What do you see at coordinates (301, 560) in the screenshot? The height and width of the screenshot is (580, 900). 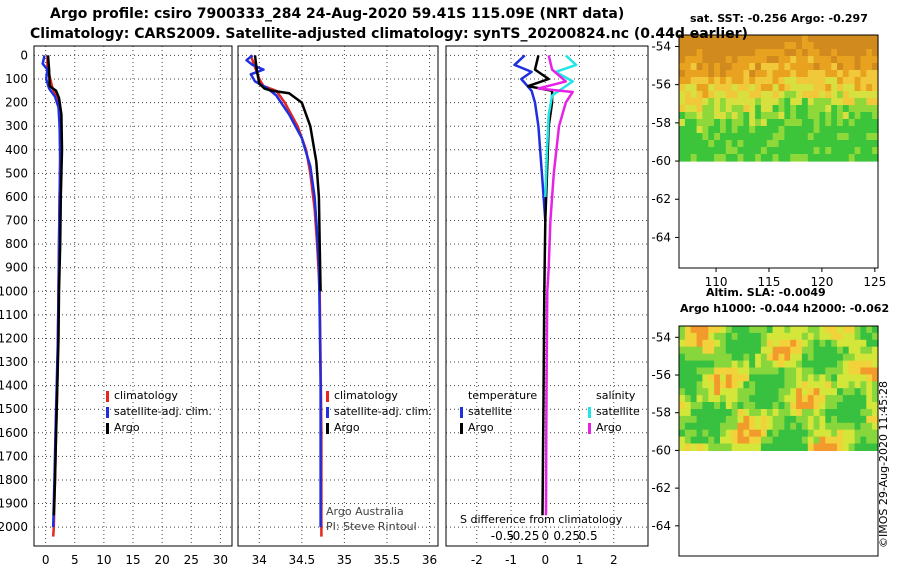 I see `p2-xtick-label: 34.5` at bounding box center [301, 560].